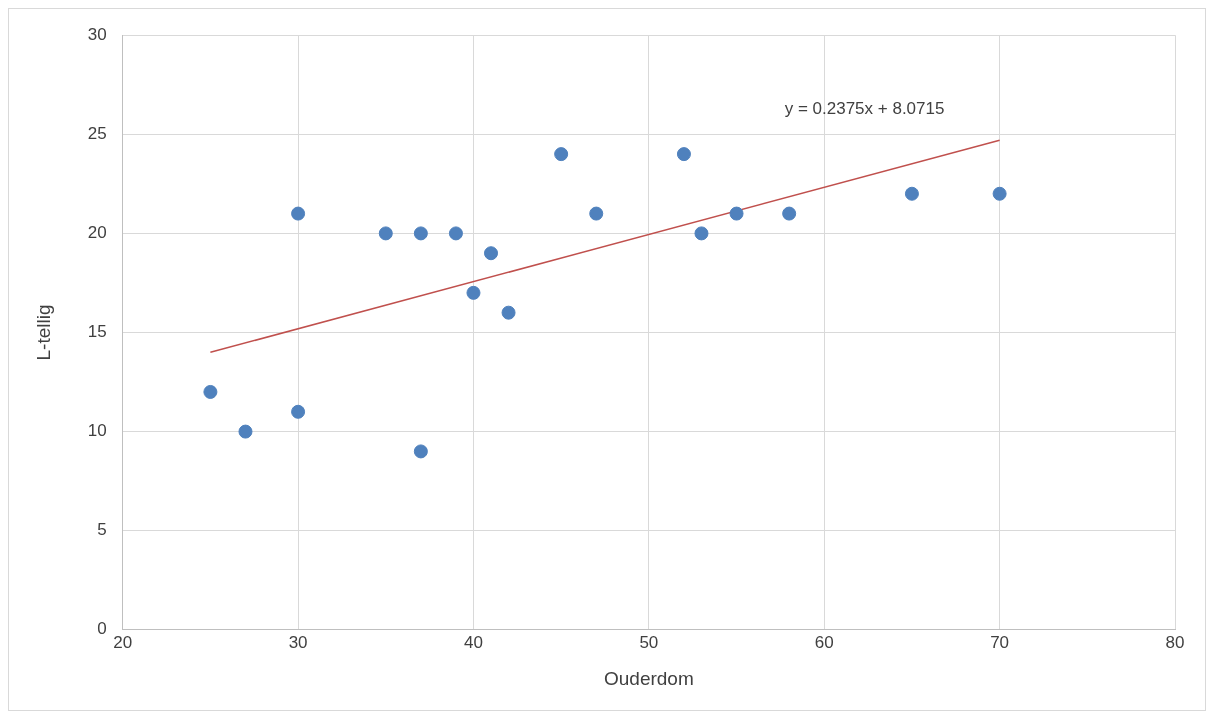  What do you see at coordinates (97, 332) in the screenshot?
I see `y-tick-label: 15` at bounding box center [97, 332].